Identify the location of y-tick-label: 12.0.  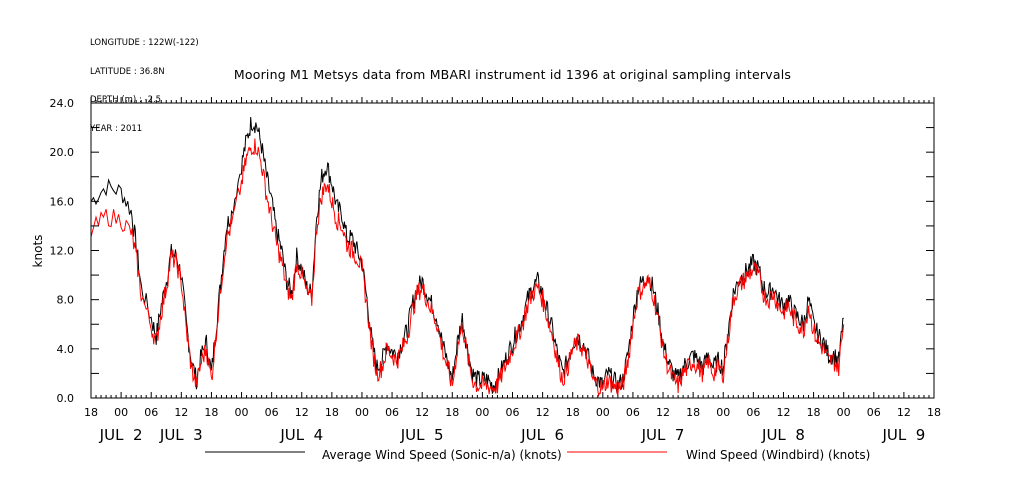
(62, 251).